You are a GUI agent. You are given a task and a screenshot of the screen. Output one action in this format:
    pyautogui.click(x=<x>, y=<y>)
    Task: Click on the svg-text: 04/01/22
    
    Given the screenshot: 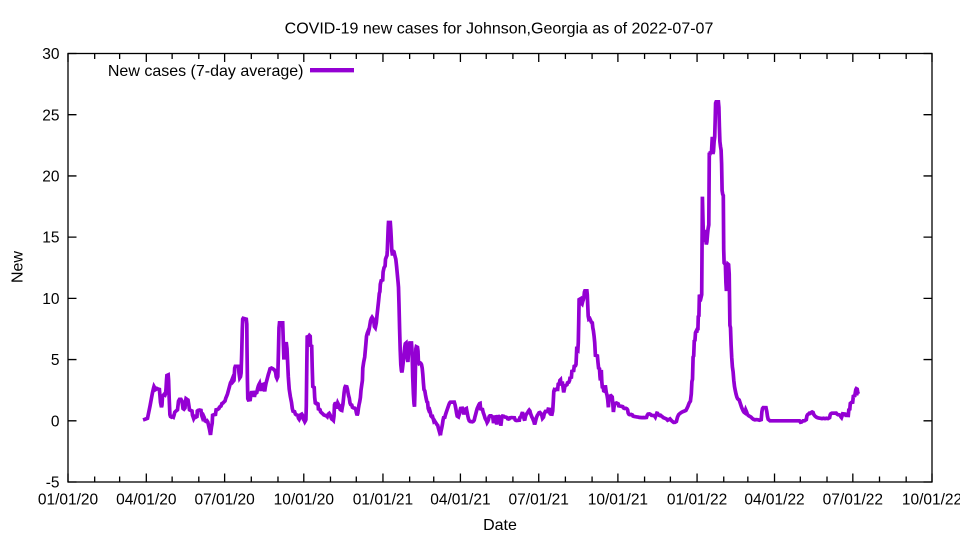 What is the action you would take?
    pyautogui.click(x=774, y=500)
    